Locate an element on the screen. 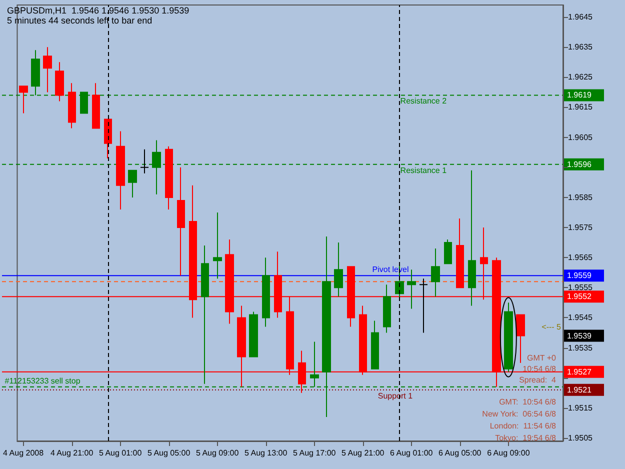  y-tick-label: 1.9605 is located at coordinates (581, 137).